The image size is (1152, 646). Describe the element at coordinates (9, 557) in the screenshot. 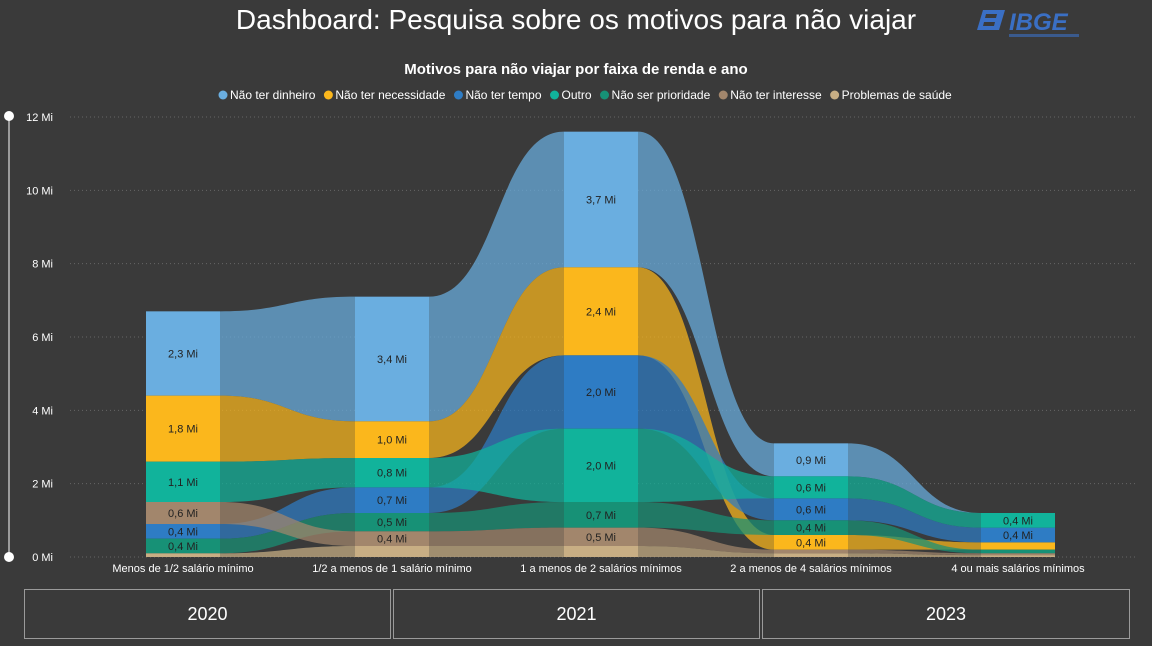

I see `y-range-slider-bottom-handle` at that location.